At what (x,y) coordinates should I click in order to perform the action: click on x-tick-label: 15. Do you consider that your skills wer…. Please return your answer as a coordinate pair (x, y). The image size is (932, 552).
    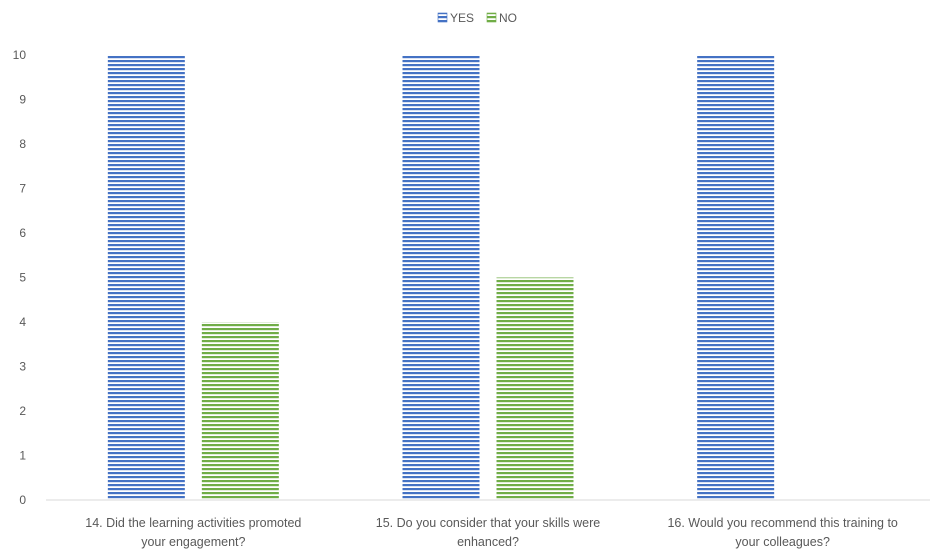
    Looking at the image, I should click on (488, 532).